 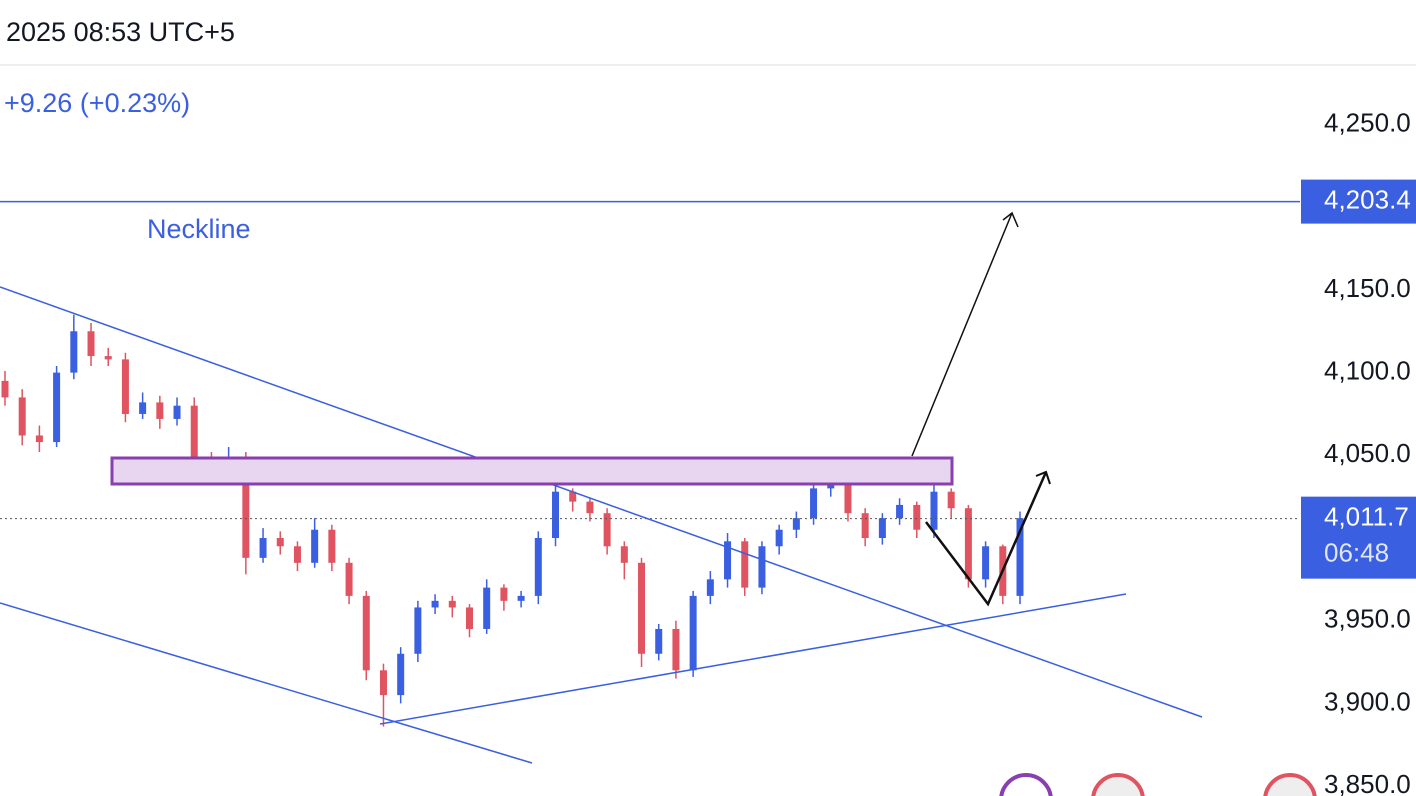 I want to click on last-price: 4,011.7, so click(x=1366, y=517).